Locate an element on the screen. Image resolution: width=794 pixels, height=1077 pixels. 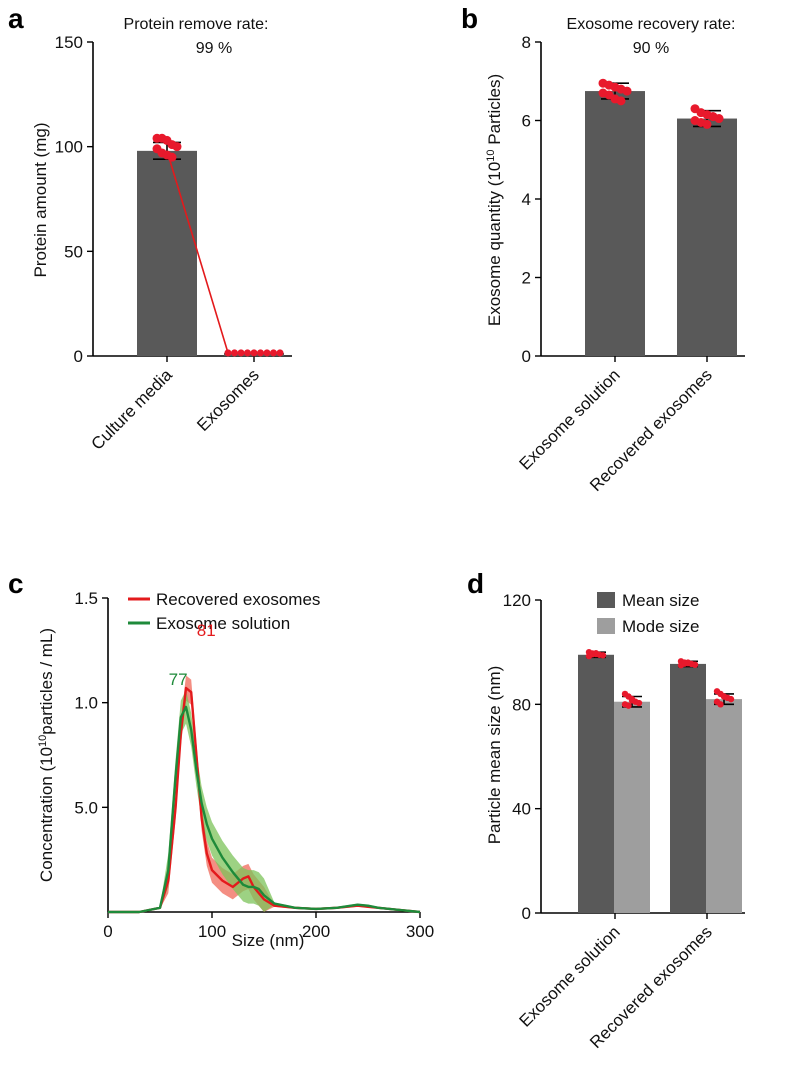
panel-a-ylabel: Protein amount (mg) is located at coordinates (40, 200).